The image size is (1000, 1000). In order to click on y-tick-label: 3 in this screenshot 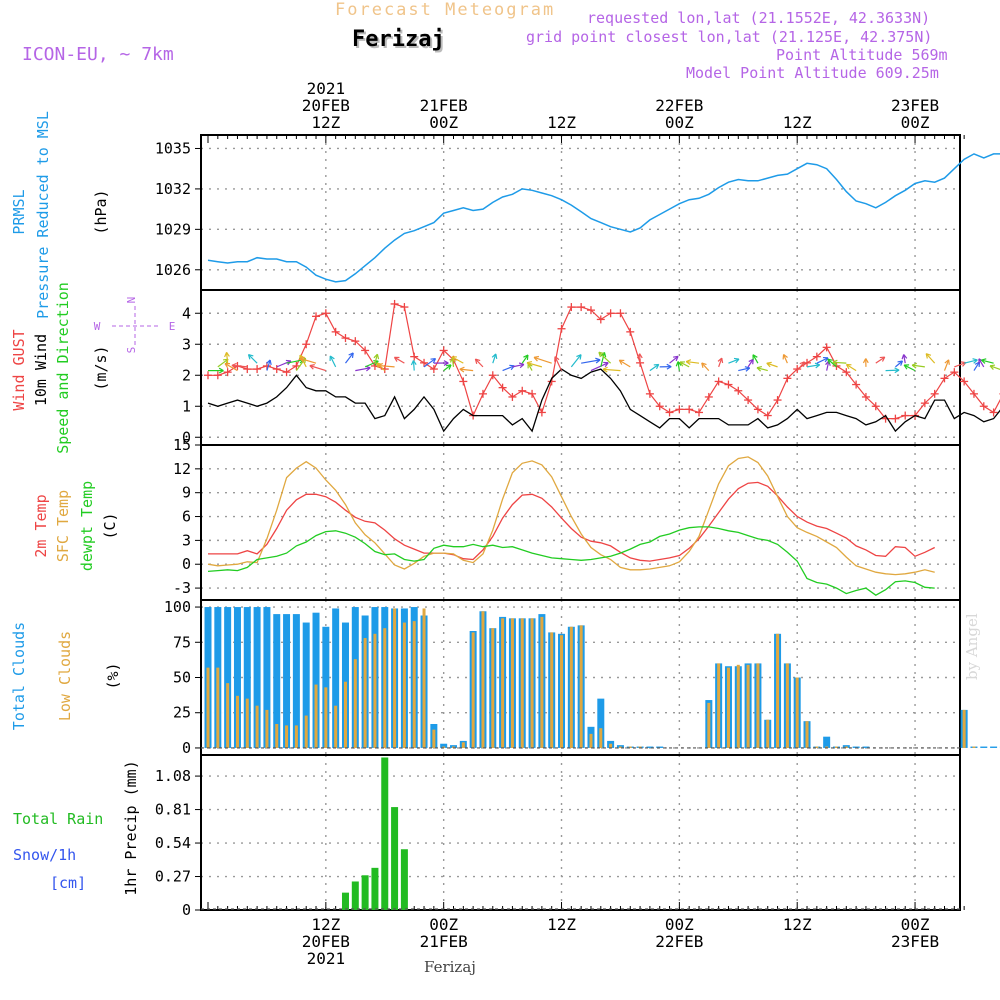, I will do `click(186, 540)`.